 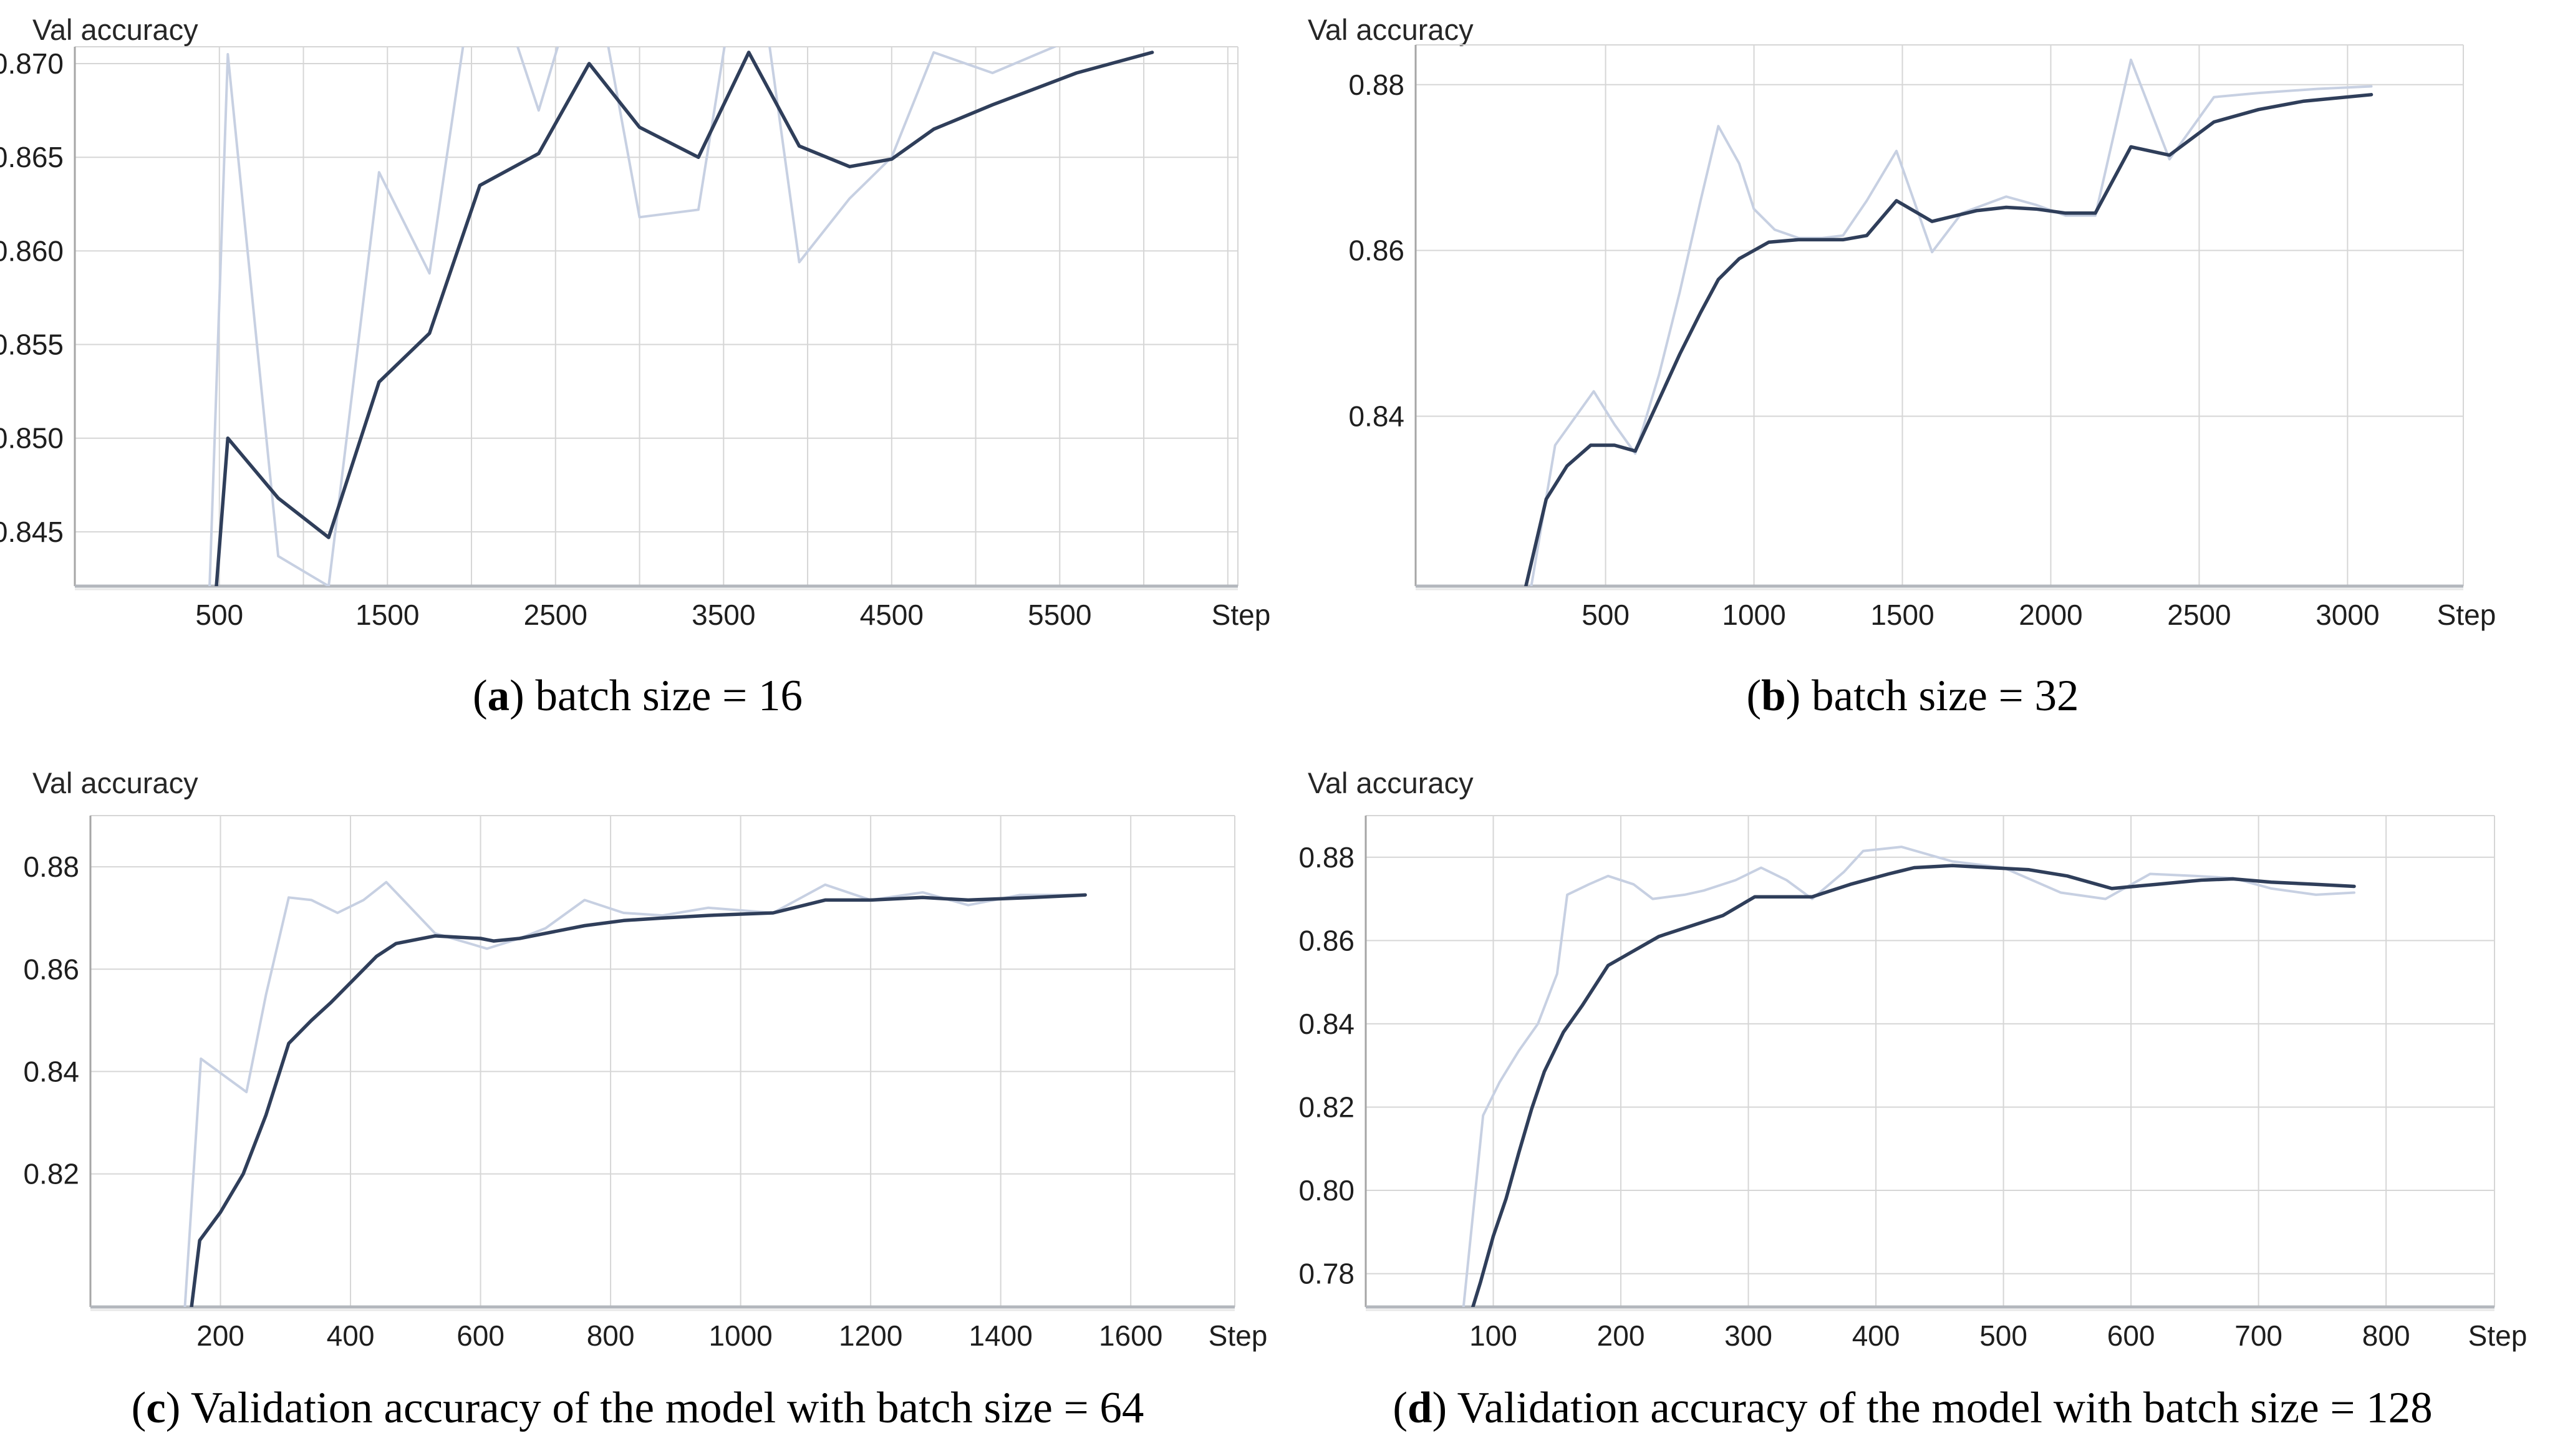 What do you see at coordinates (115, 30) in the screenshot?
I see `chart-a-title: Val accuracy` at bounding box center [115, 30].